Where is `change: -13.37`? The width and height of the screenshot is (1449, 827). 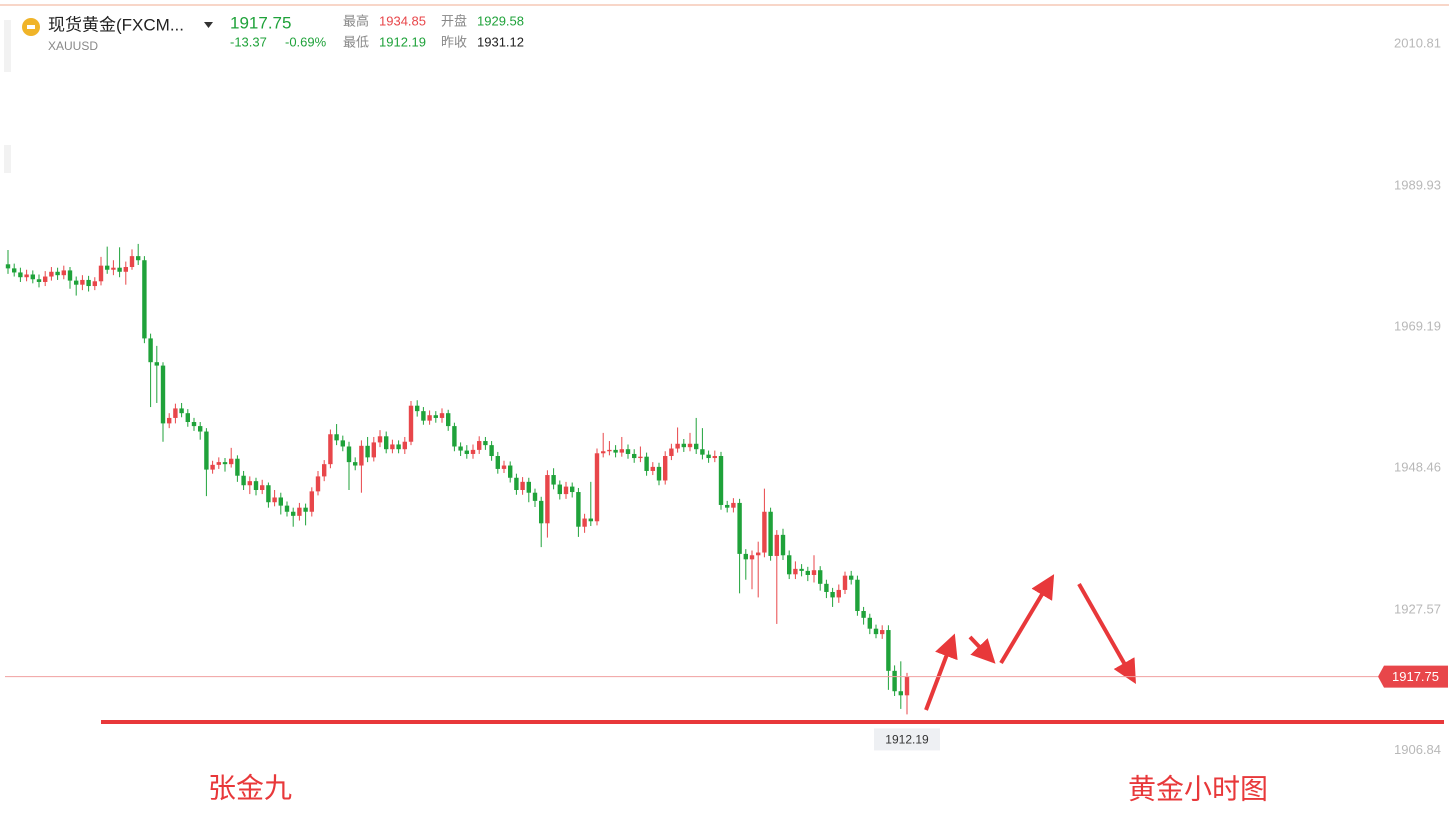
change: -13.37 is located at coordinates (248, 41).